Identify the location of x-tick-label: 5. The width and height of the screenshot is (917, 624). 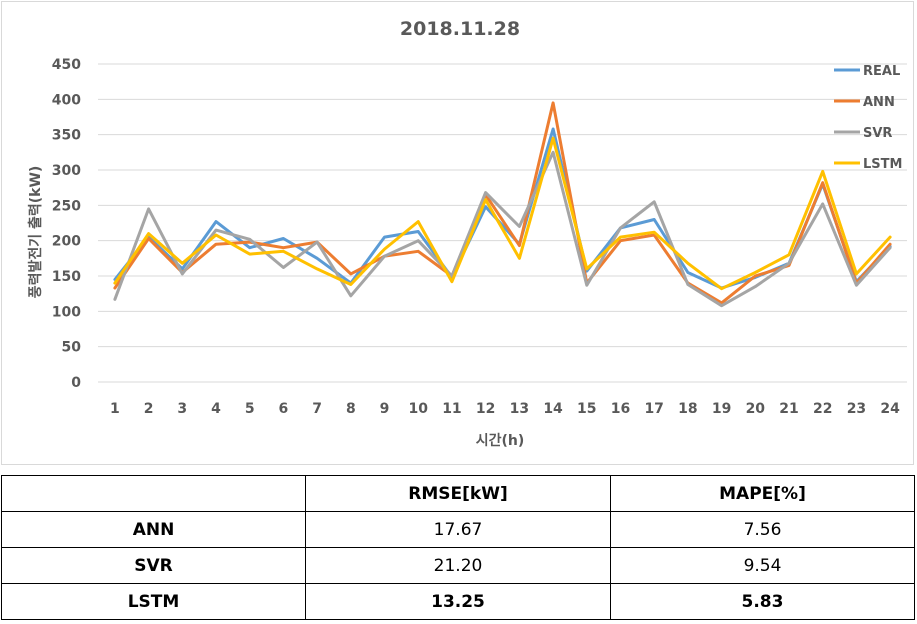
(250, 409).